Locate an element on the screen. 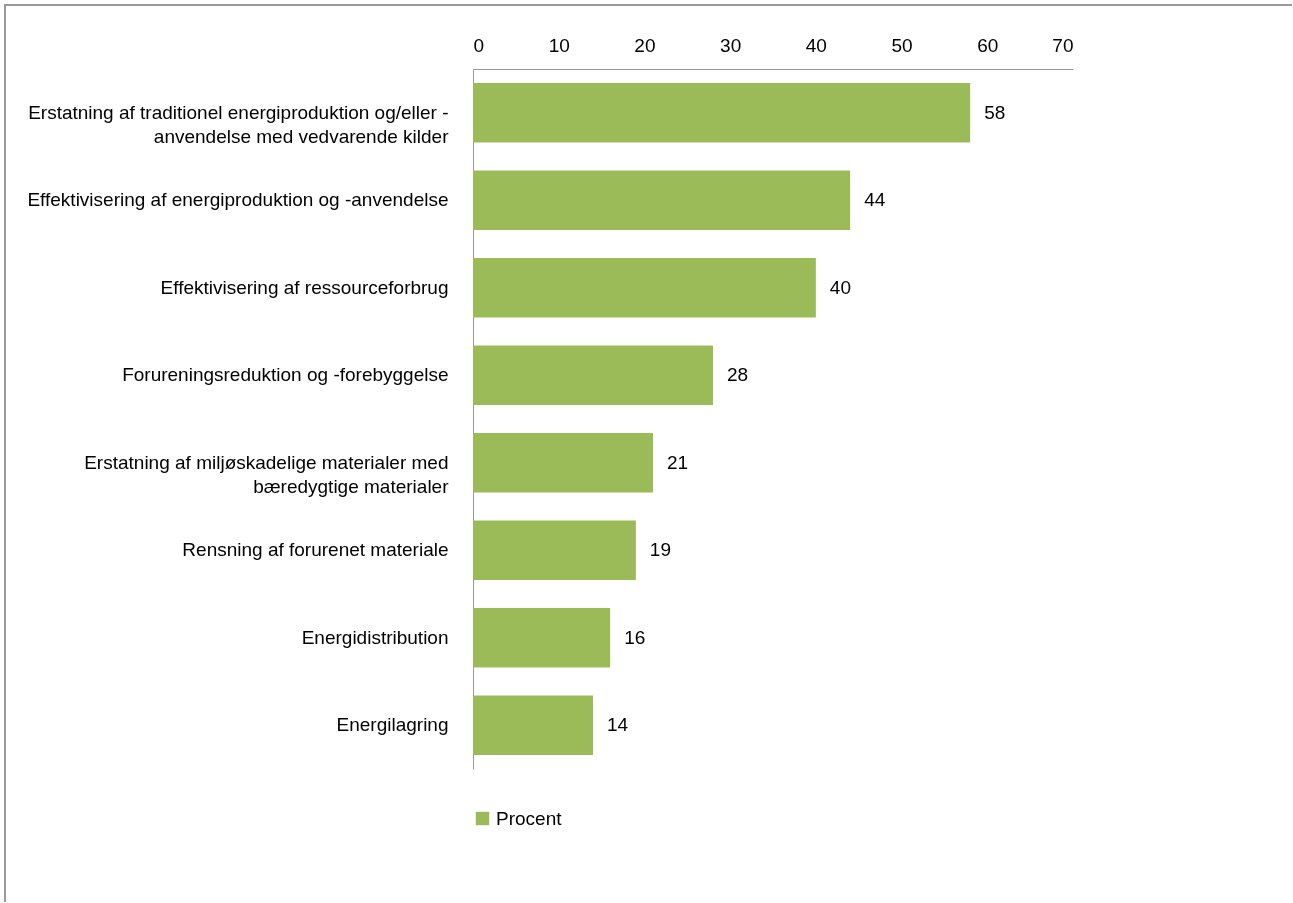  y-tick-label: Erstatning af miljøskadelige materialer med bæredygtige materialer is located at coordinates (267, 474).